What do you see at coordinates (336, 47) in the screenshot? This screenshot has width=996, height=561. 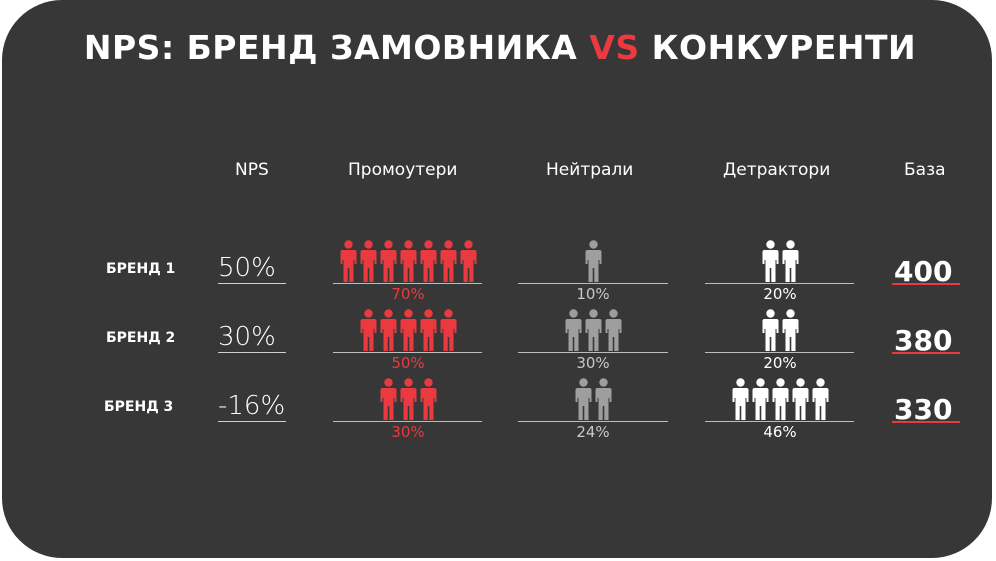 I see `title-text: NPS: БРЕНД ЗАМОВНИКА` at bounding box center [336, 47].